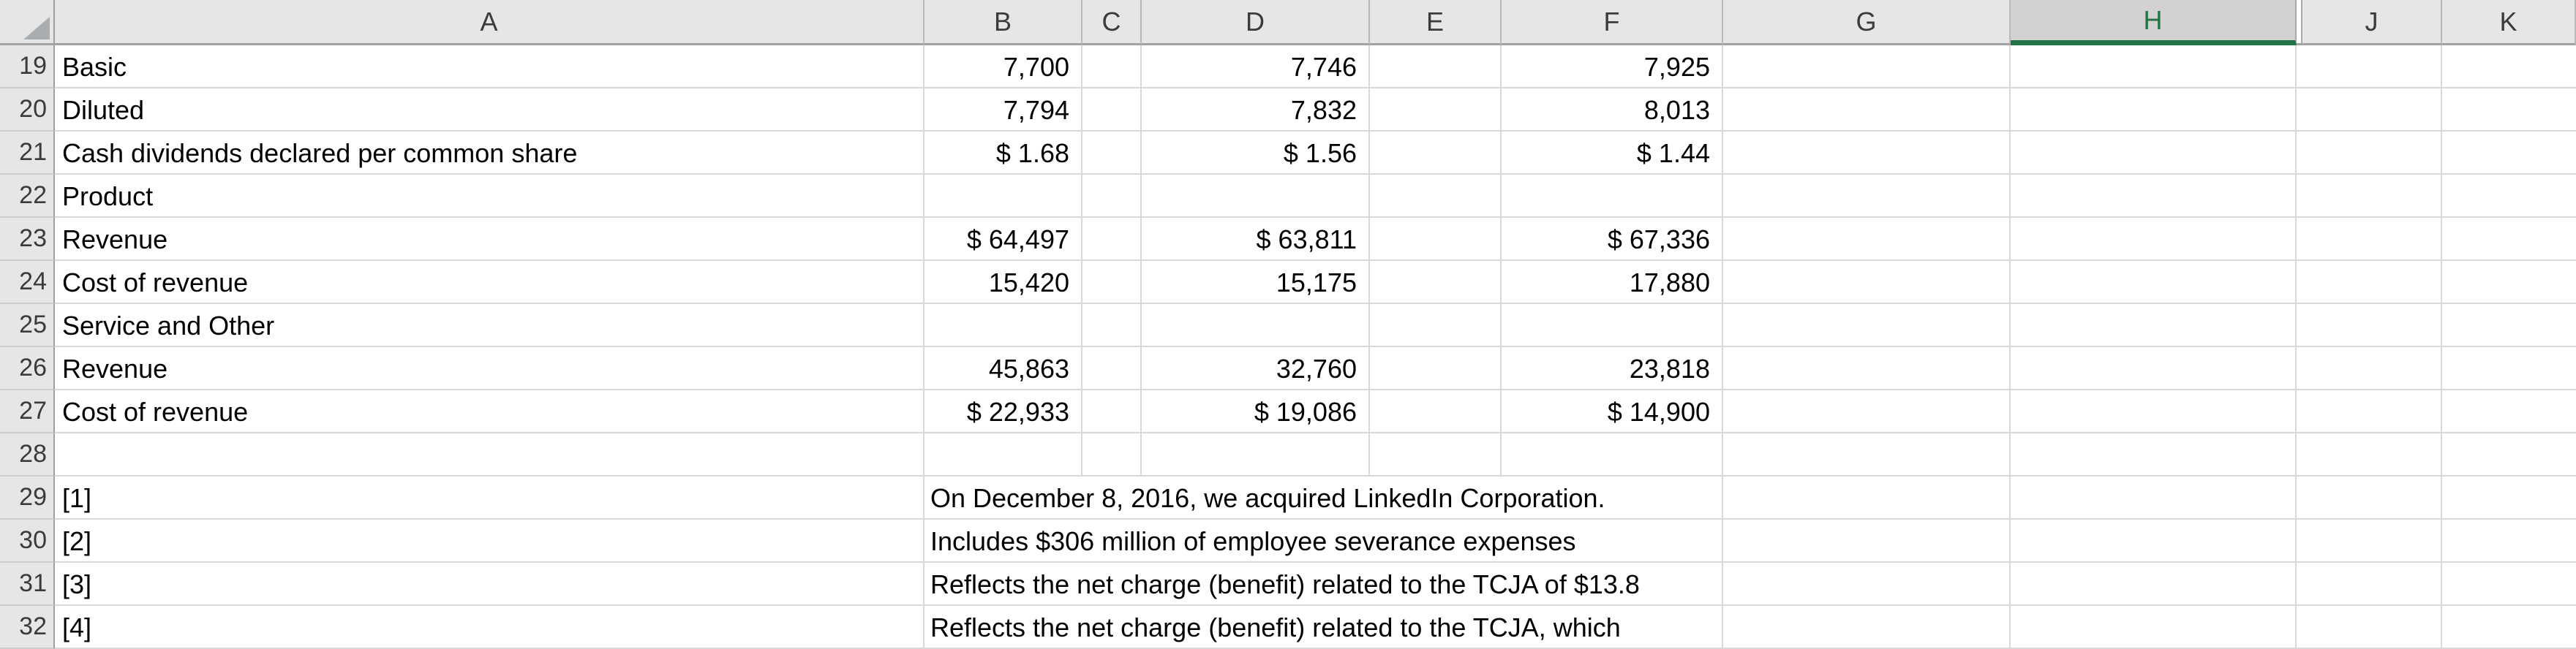 Image resolution: width=2576 pixels, height=649 pixels. I want to click on cell-A25: Service and Other, so click(489, 326).